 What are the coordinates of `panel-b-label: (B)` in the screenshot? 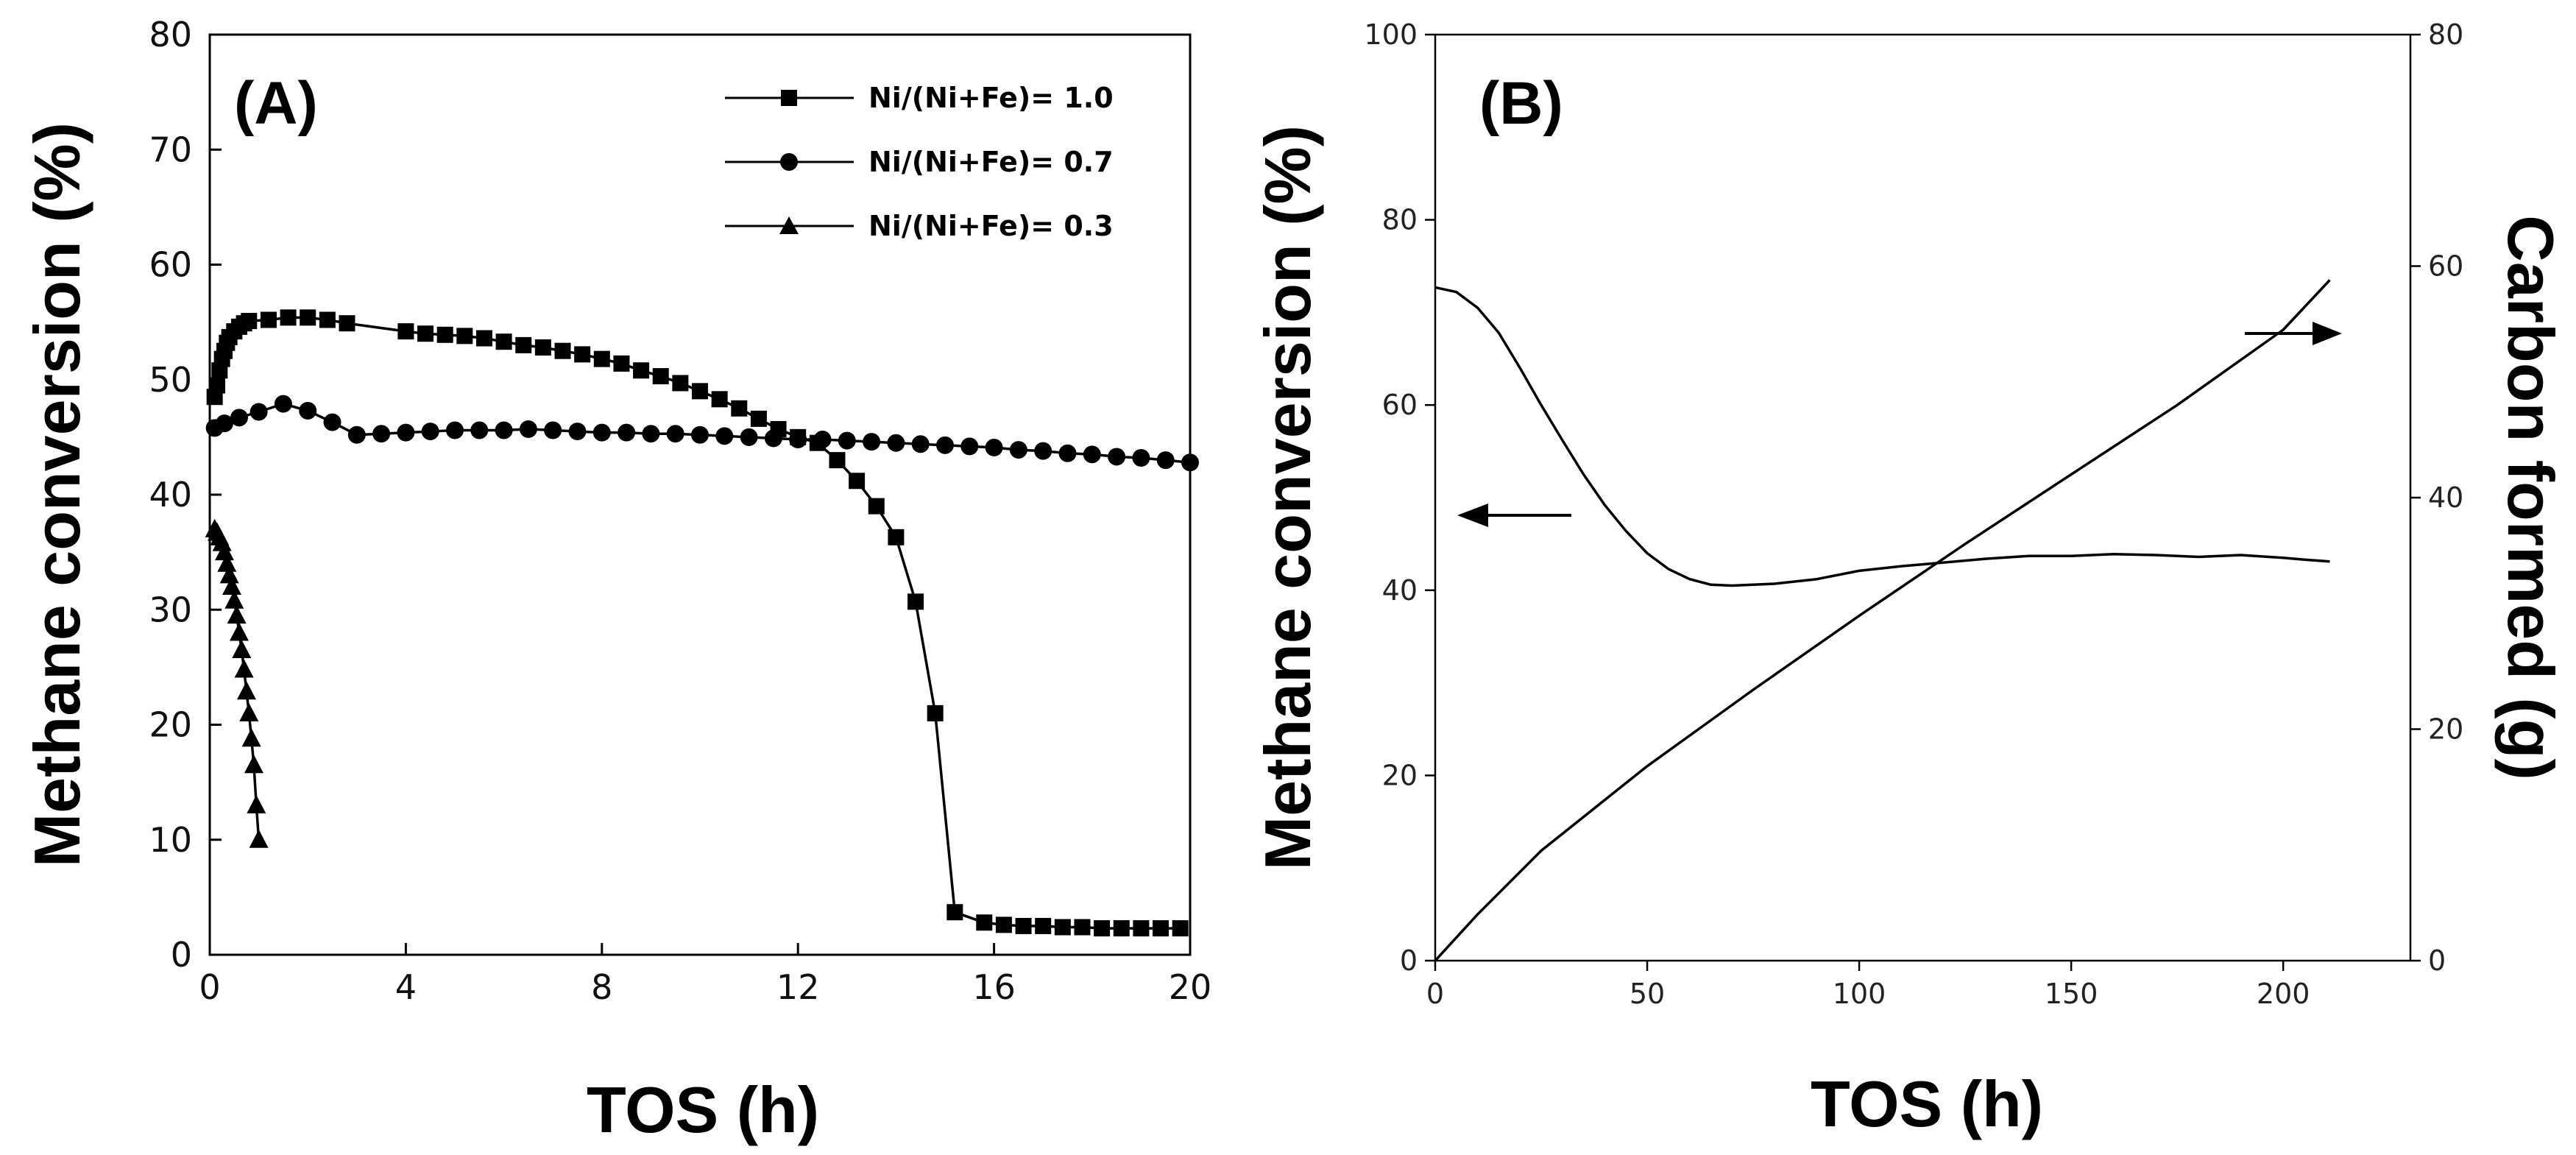 It's located at (1521, 103).